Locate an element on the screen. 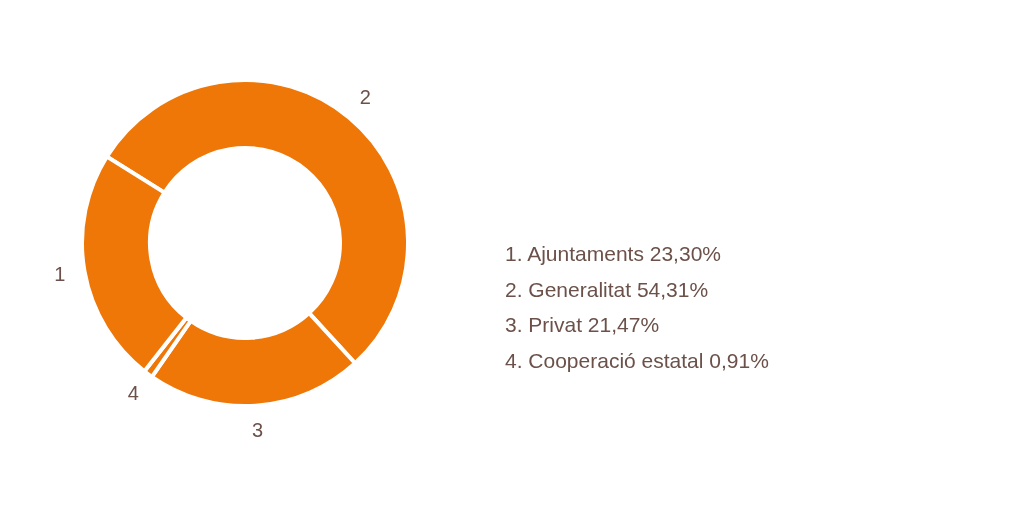 Image resolution: width=1010 pixels, height=505 pixels. slice-label: 2 is located at coordinates (365, 97).